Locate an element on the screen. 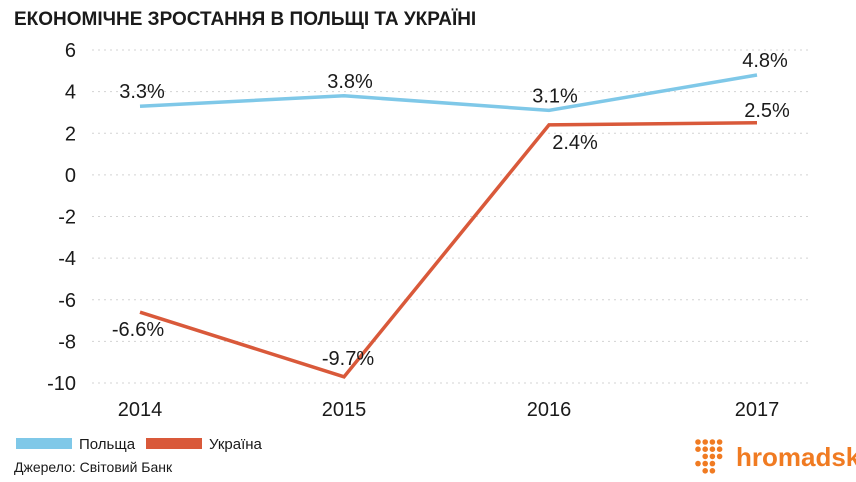 The image size is (856, 482). chart-title: ЕКОНОМІЧНЕ ЗРОСТАННЯ В ПОЛЬЩІ ТА УКРАЇНІ is located at coordinates (245, 19).